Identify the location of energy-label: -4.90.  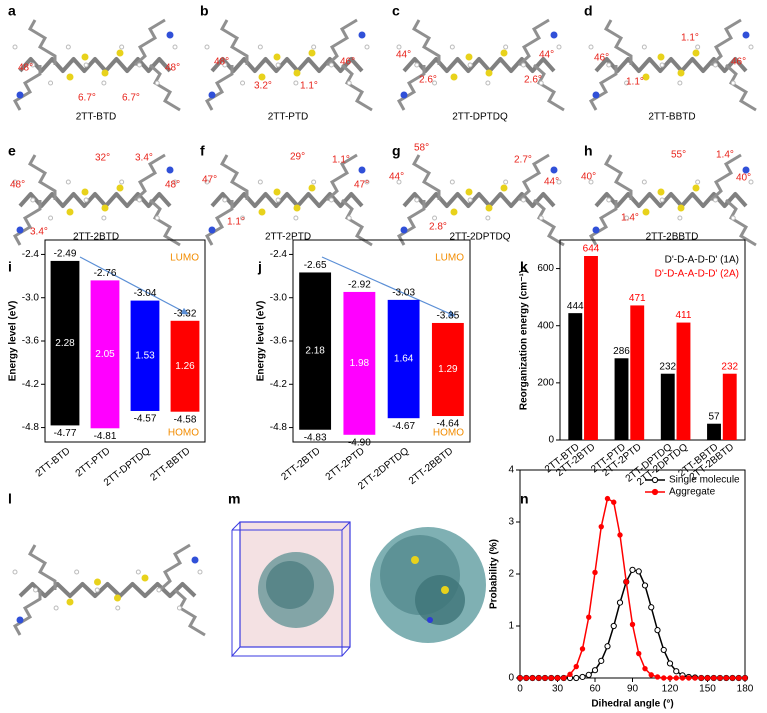
(359, 442).